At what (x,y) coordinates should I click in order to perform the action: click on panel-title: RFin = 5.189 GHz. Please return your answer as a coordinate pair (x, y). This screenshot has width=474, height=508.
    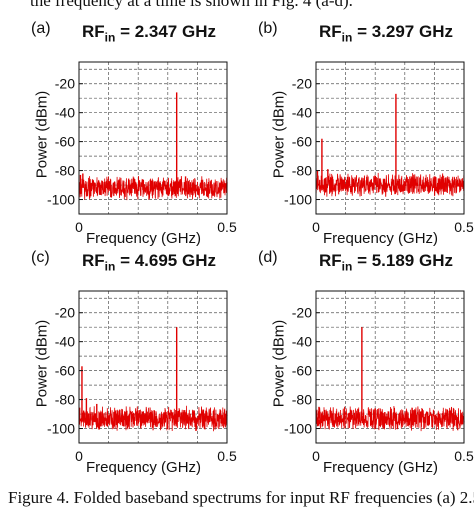
    Looking at the image, I should click on (386, 262).